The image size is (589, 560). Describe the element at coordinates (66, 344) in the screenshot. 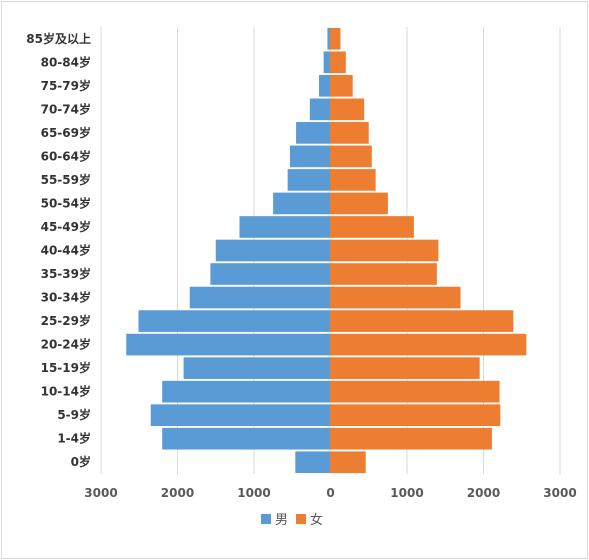

I see `category-label: 20-24岁` at that location.